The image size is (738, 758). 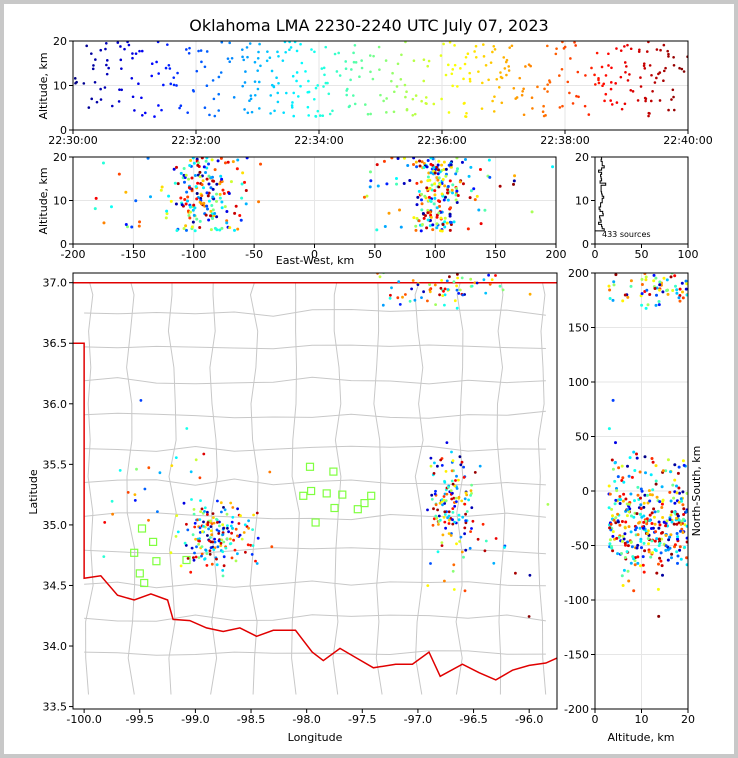 What do you see at coordinates (375, 254) in the screenshot?
I see `ew-xtick-label: 50` at bounding box center [375, 254].